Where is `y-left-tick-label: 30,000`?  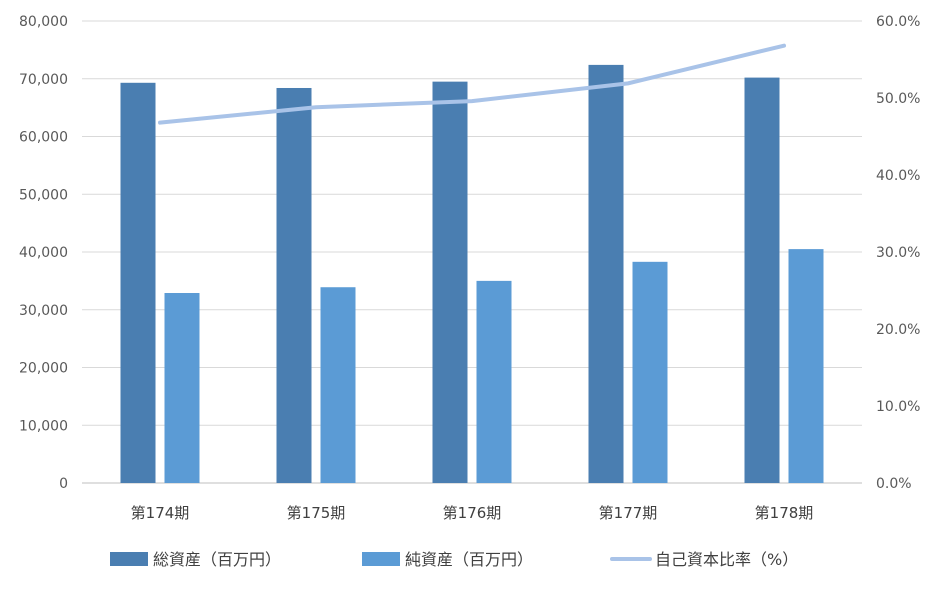
y-left-tick-label: 30,000 is located at coordinates (43, 311).